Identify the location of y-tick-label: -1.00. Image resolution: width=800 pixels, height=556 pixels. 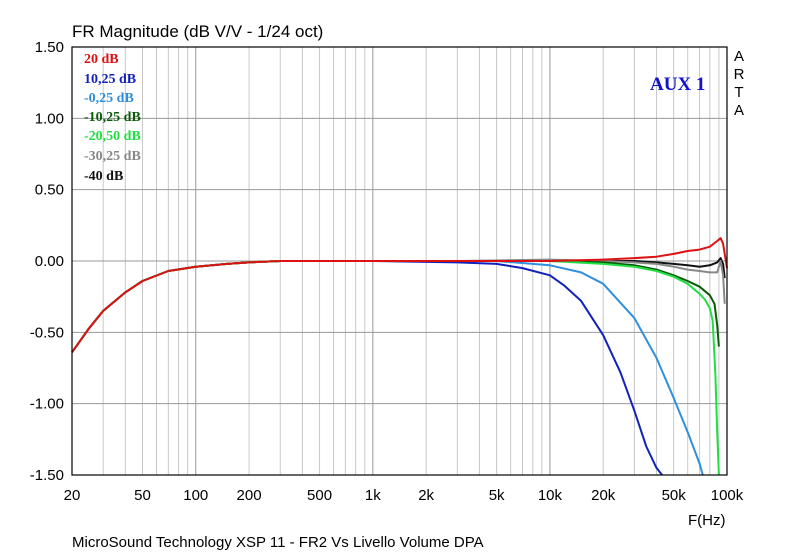
(47, 404).